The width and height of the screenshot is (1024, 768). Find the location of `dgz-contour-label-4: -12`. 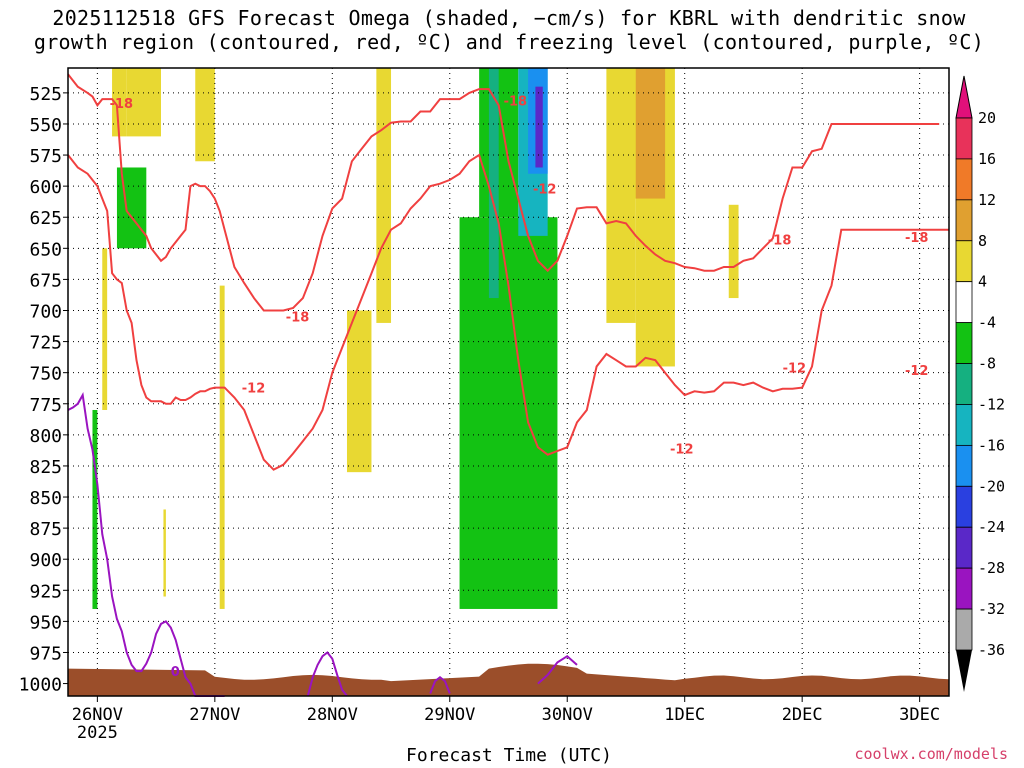

dgz-contour-label-4: -12 is located at coordinates (545, 190).